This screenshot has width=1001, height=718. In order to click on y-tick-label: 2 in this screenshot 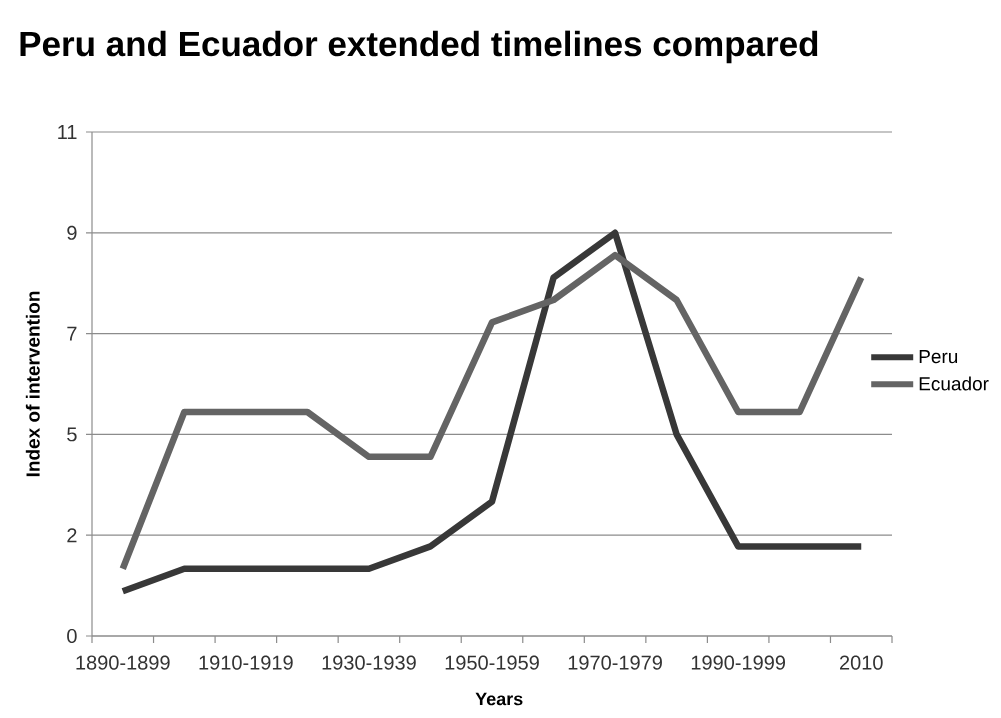, I will do `click(72, 535)`.